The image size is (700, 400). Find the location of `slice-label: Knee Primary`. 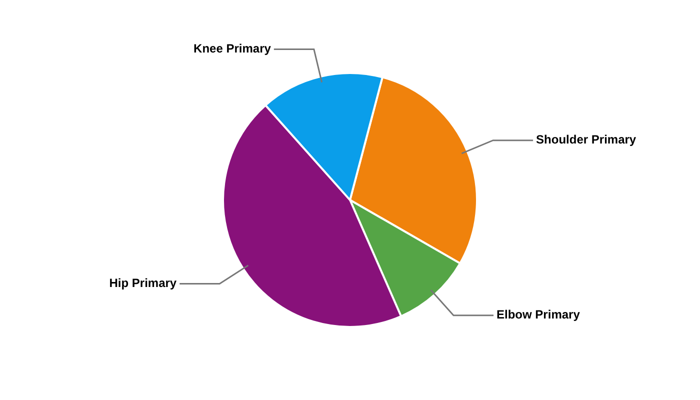

slice-label: Knee Primary is located at coordinates (233, 49).